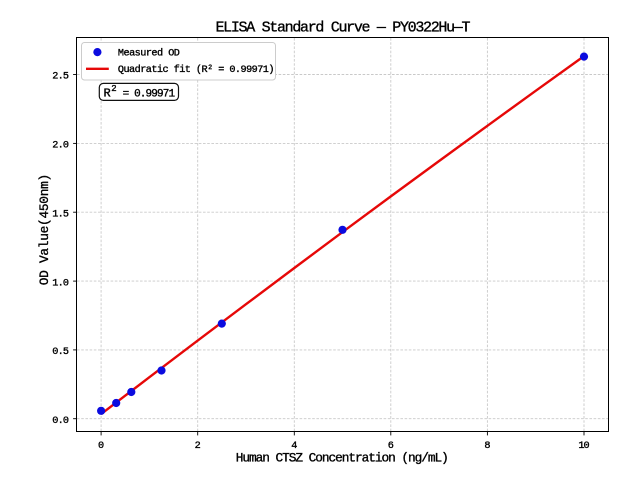 The height and width of the screenshot is (485, 640). What do you see at coordinates (391, 446) in the screenshot?
I see `svg-text: 6` at bounding box center [391, 446].